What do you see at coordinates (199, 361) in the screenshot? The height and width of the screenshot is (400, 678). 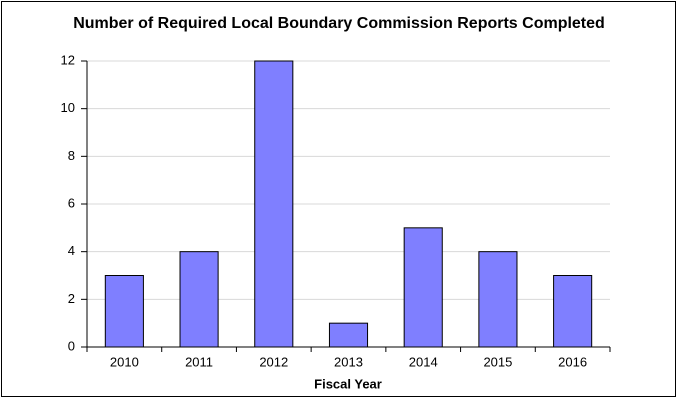 I see `x-tick-label: 2011` at bounding box center [199, 361].